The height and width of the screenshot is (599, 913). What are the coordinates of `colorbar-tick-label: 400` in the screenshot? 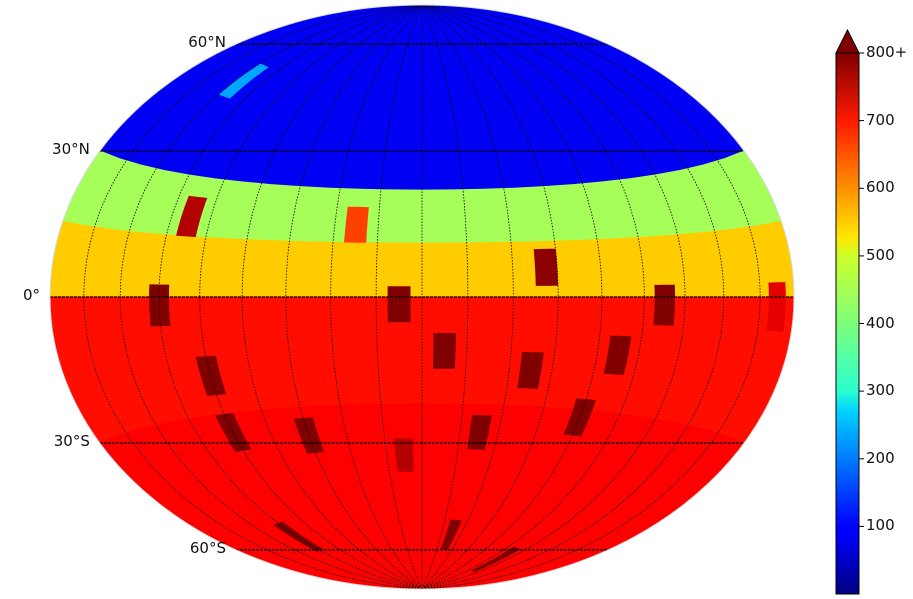 It's located at (880, 322).